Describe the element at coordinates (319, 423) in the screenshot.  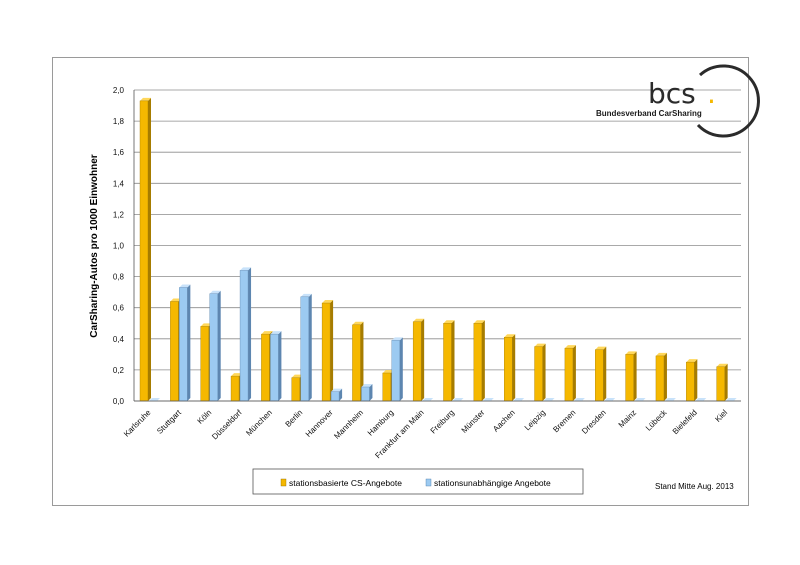
I see `x-tick-label: Hannover` at that location.